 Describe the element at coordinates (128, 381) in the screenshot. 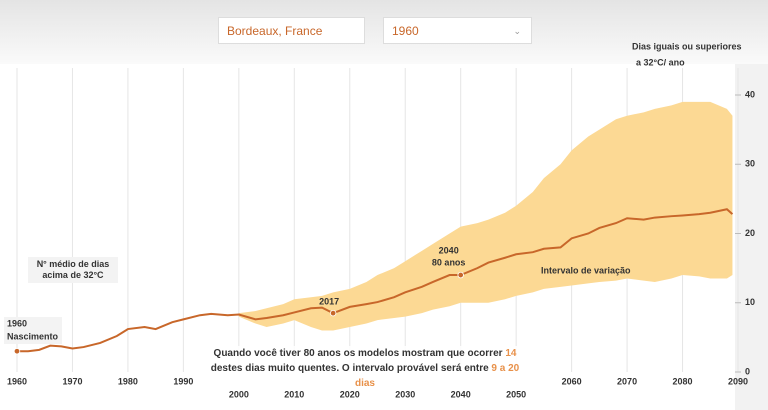

I see `x-tick-label: 1980` at that location.